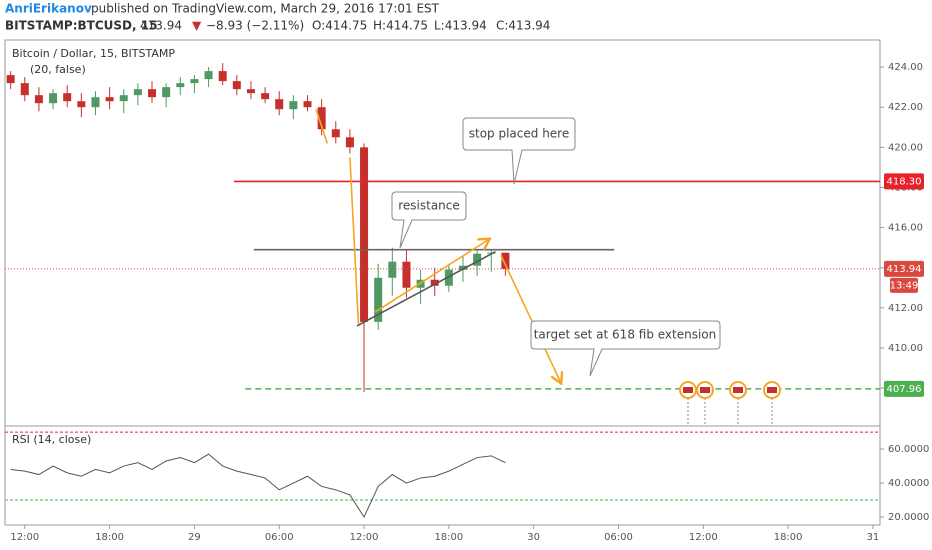  What do you see at coordinates (625, 335) in the screenshot?
I see `annotation: target set at 618 fib extension` at bounding box center [625, 335].